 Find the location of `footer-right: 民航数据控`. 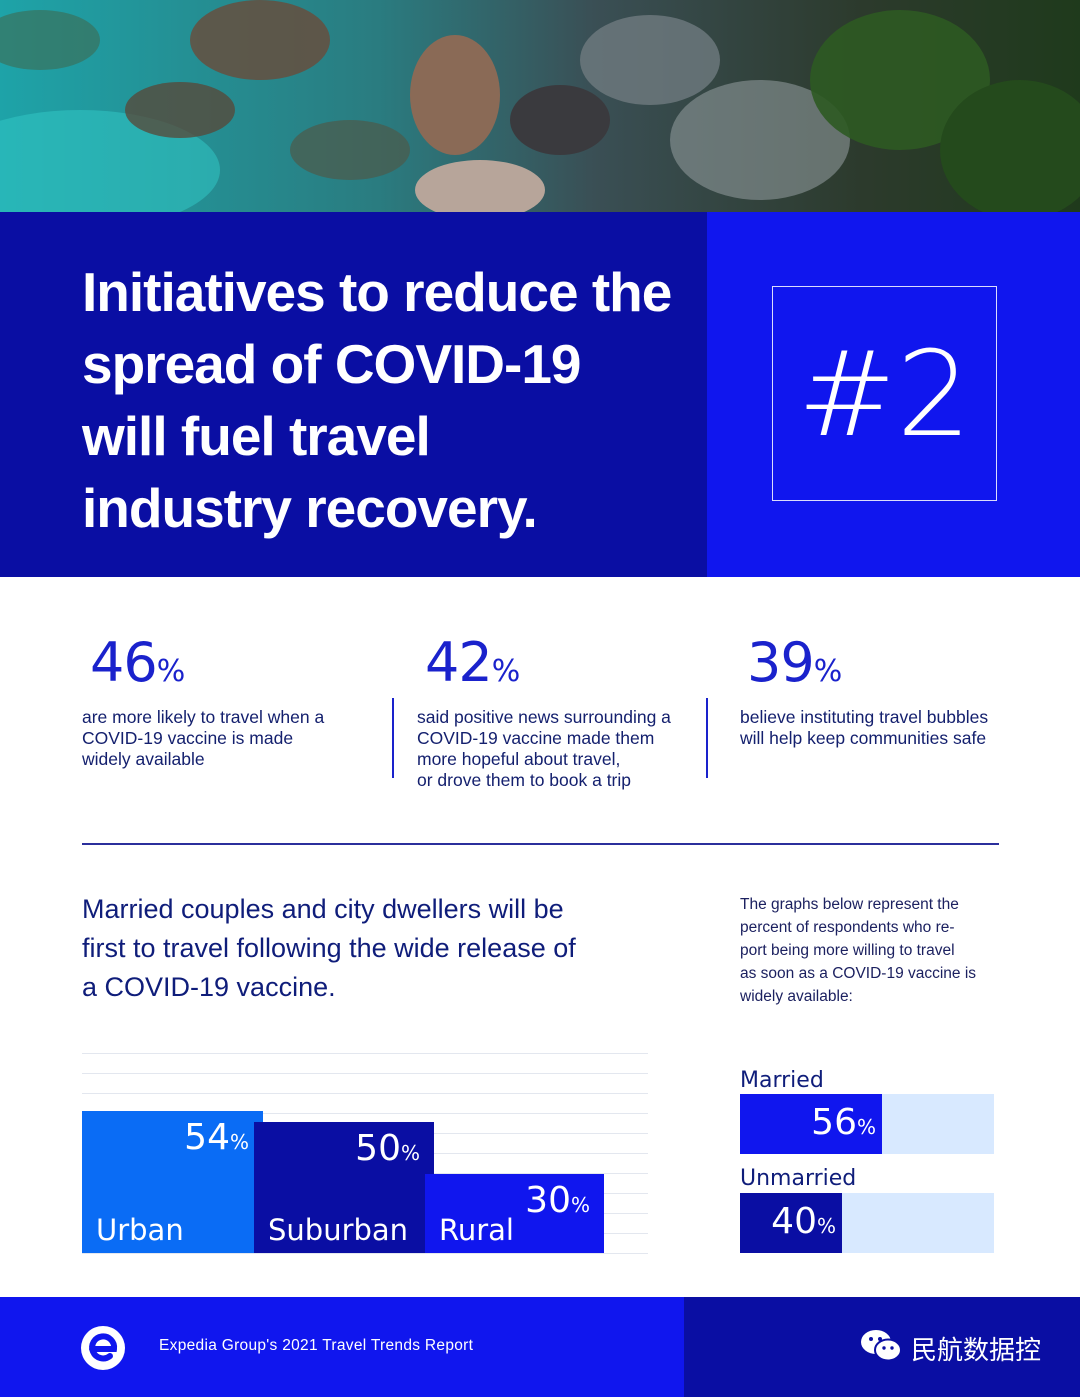

footer-right: 民航数据控 is located at coordinates (882, 1347).